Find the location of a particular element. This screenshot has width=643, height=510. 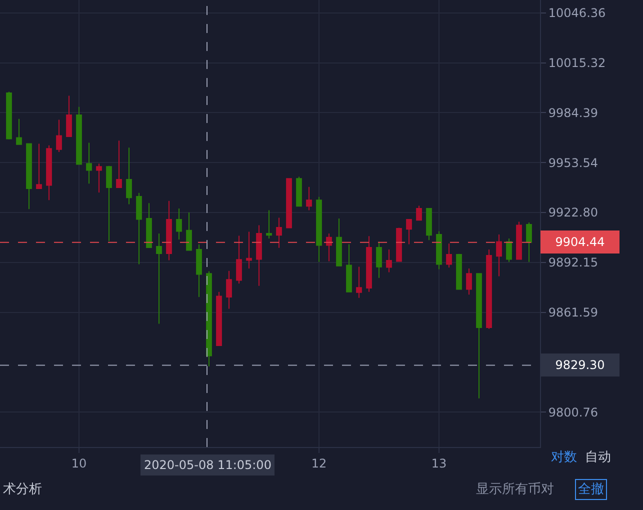

y-tick-label: 9861.59 is located at coordinates (573, 313).